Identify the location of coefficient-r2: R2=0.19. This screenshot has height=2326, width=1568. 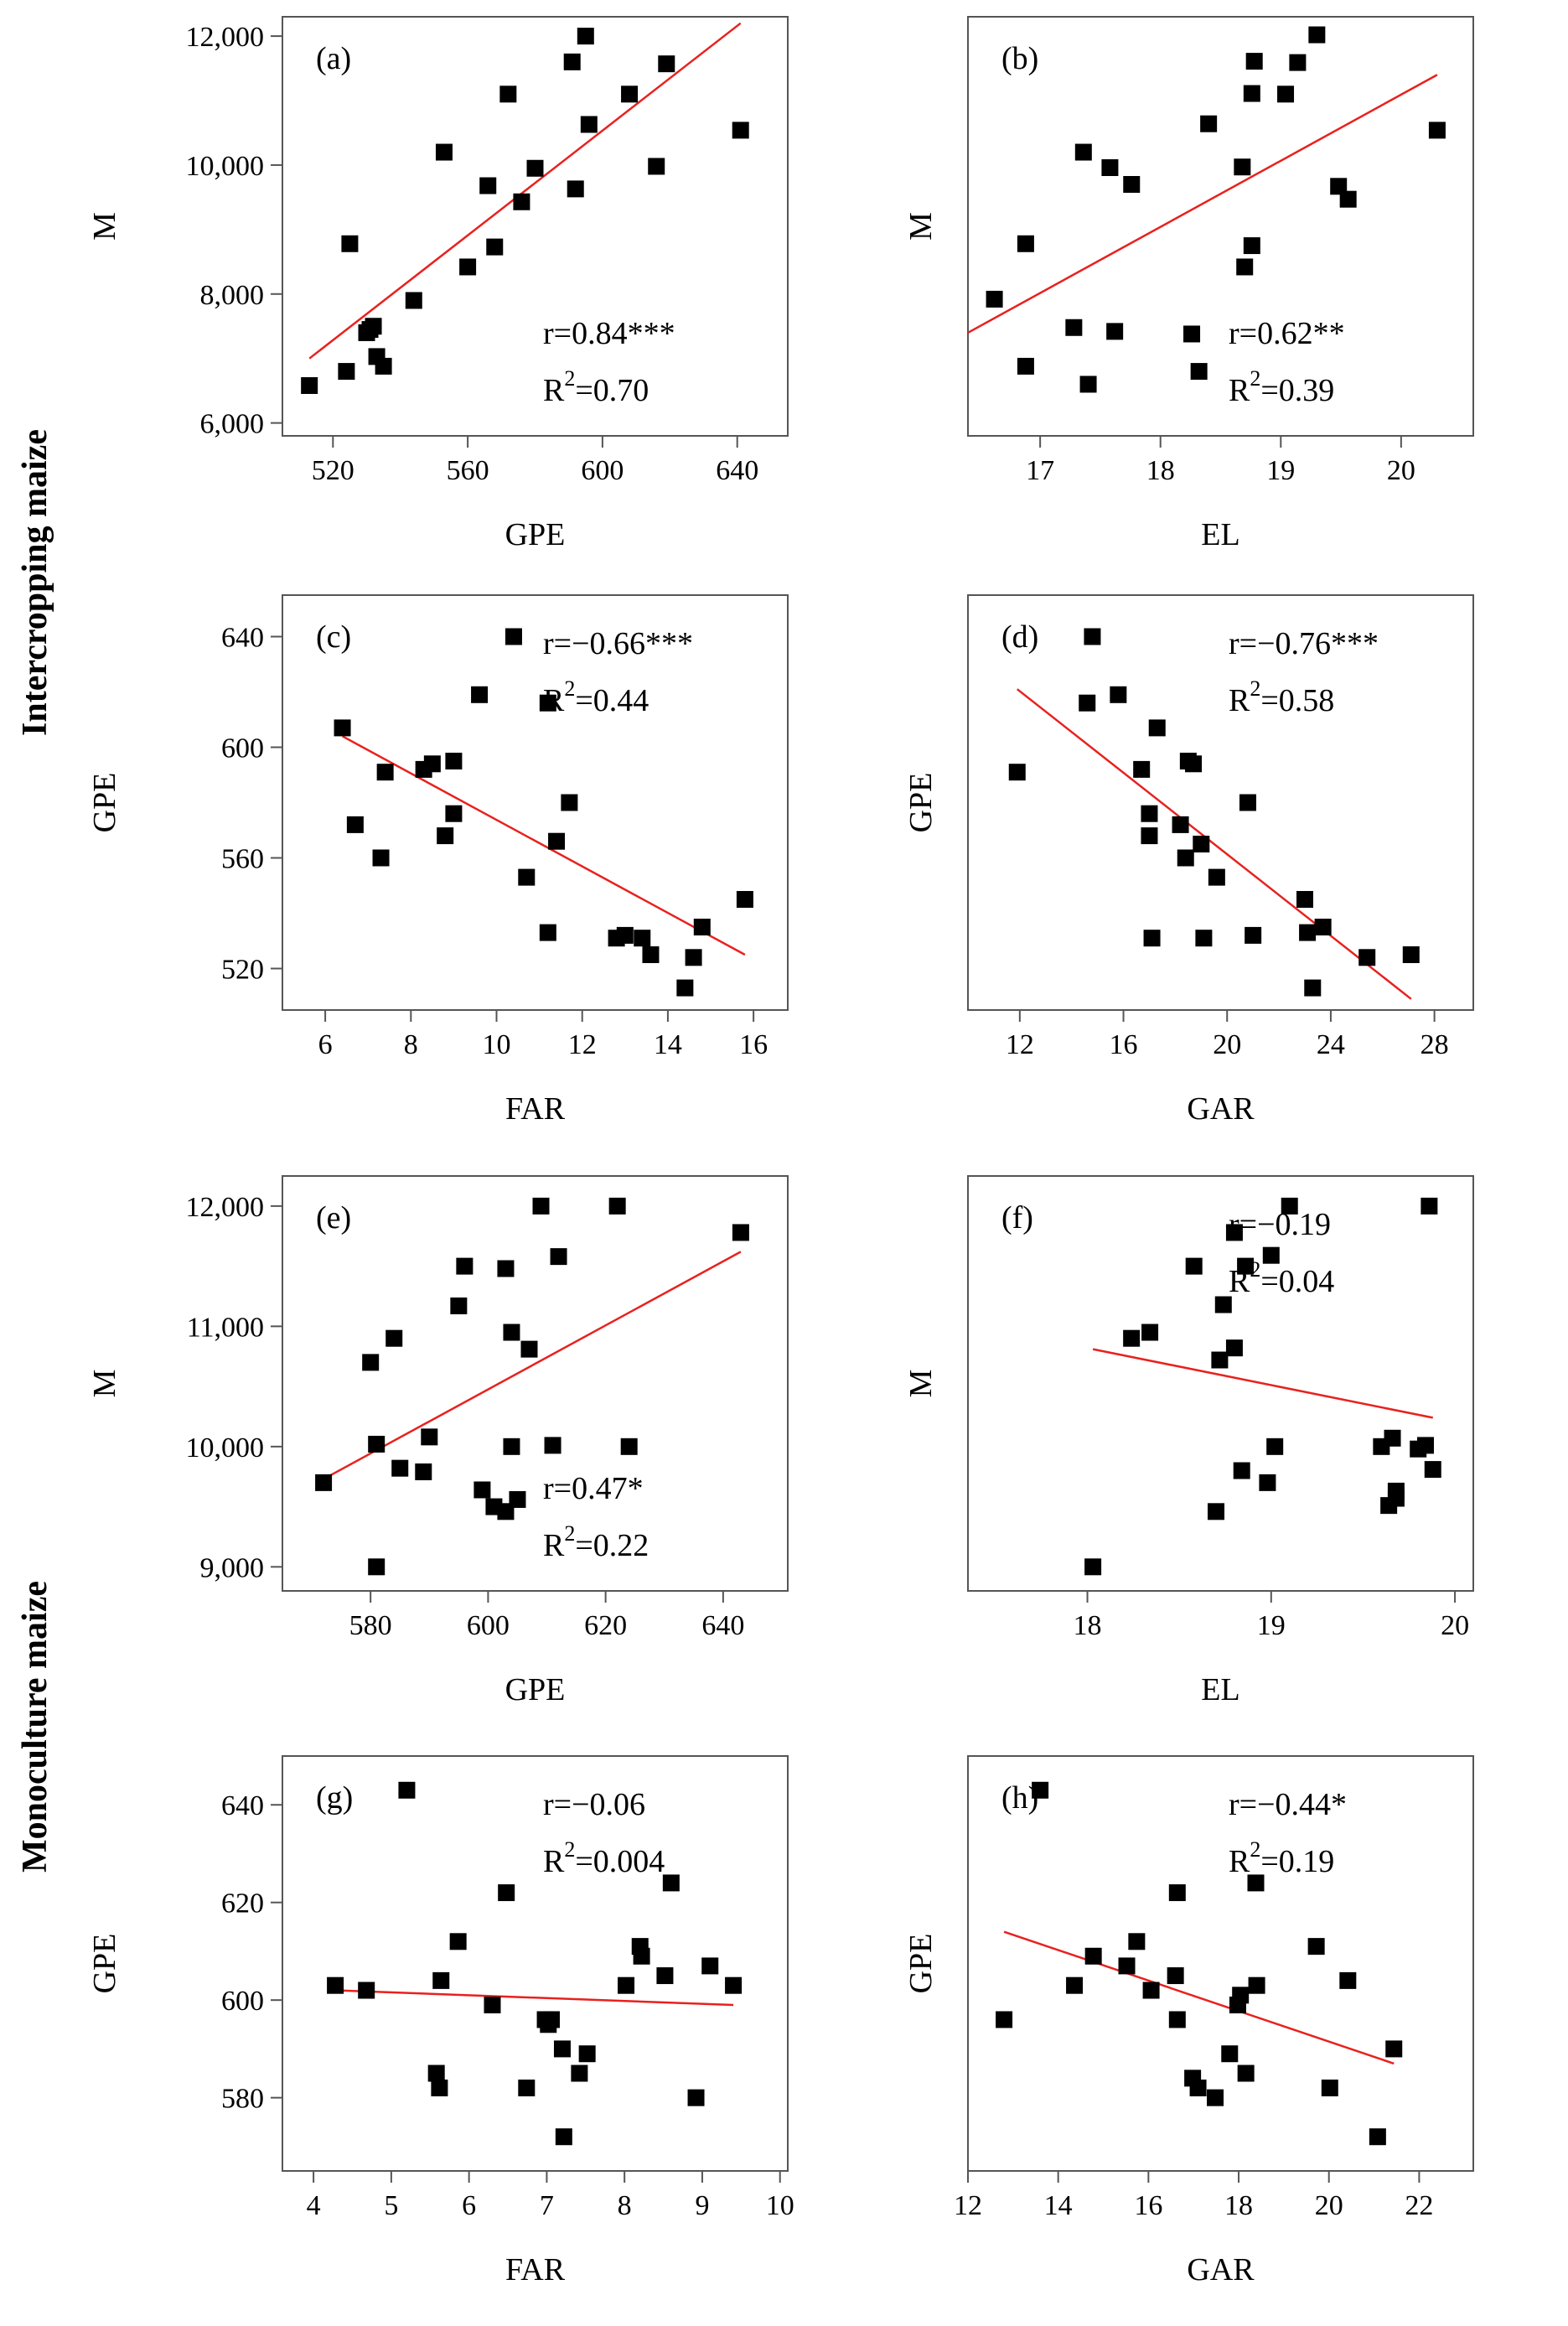
(1281, 1858).